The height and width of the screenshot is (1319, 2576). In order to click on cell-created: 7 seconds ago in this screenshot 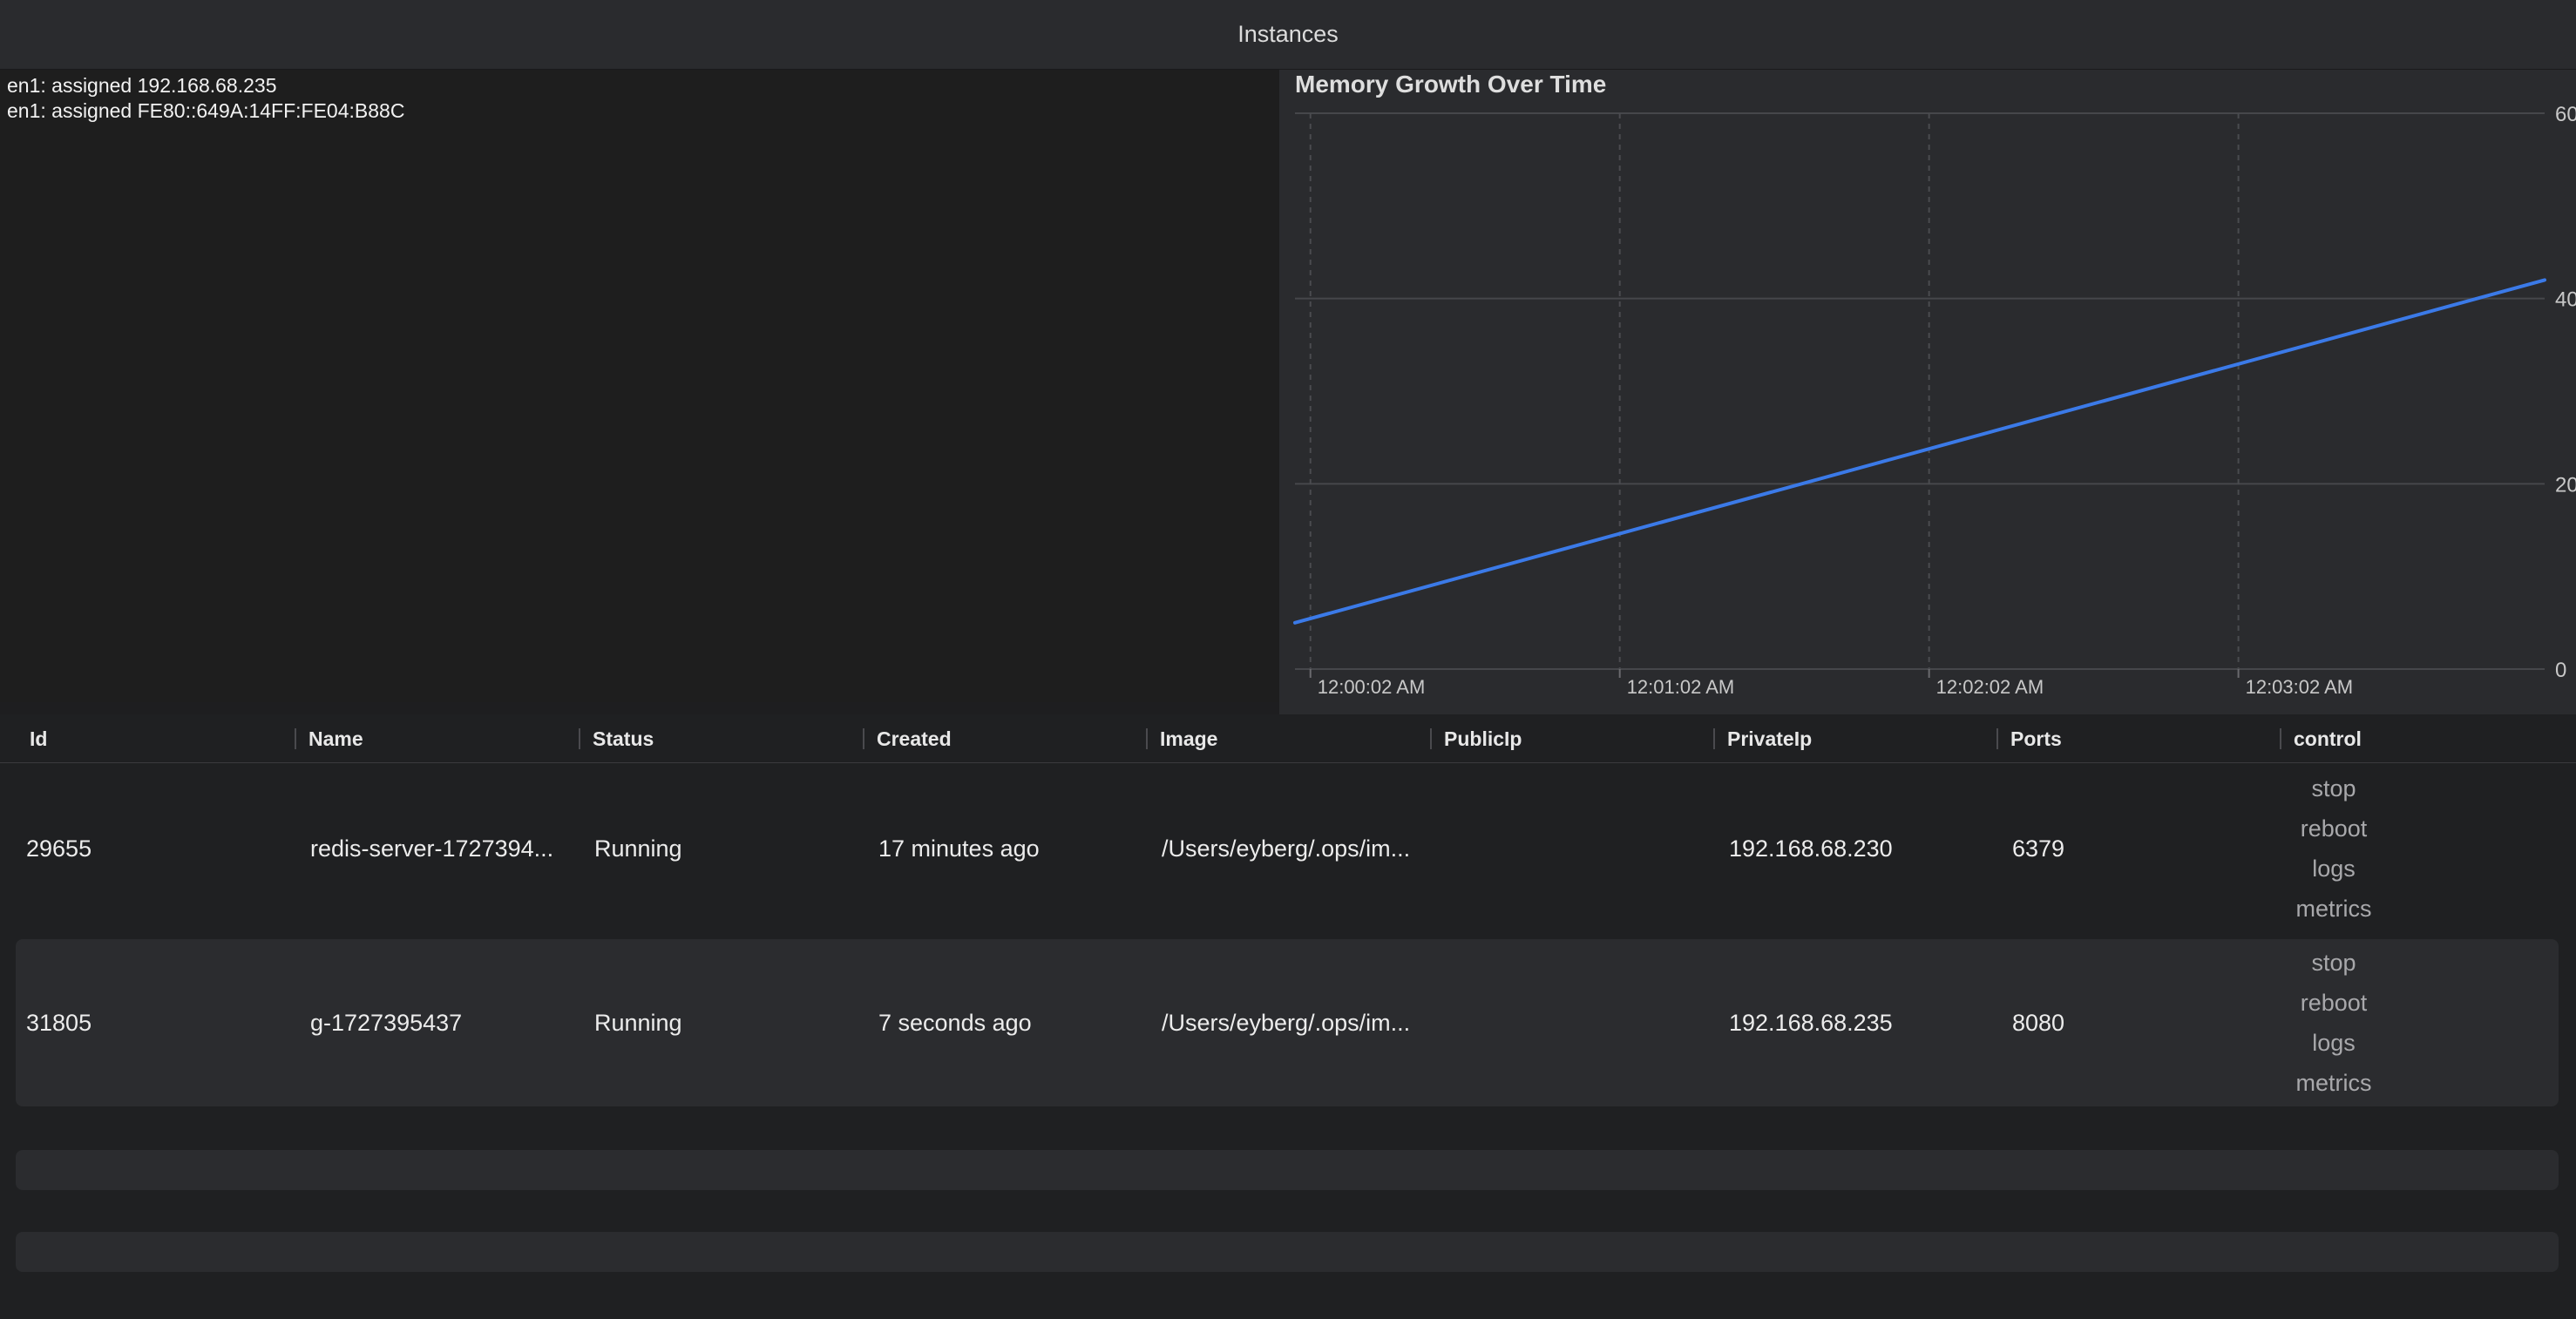, I will do `click(955, 1023)`.